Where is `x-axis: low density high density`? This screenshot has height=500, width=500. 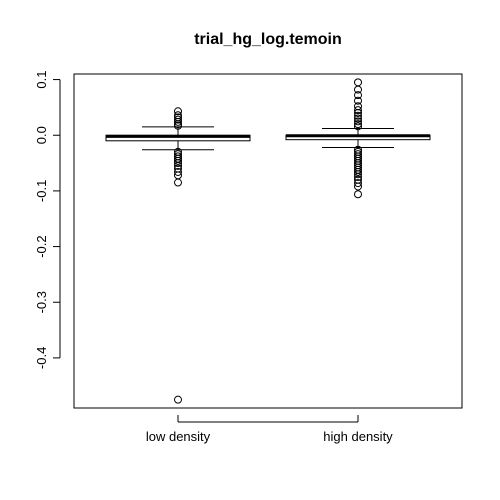
x-axis: low density high density is located at coordinates (269, 429).